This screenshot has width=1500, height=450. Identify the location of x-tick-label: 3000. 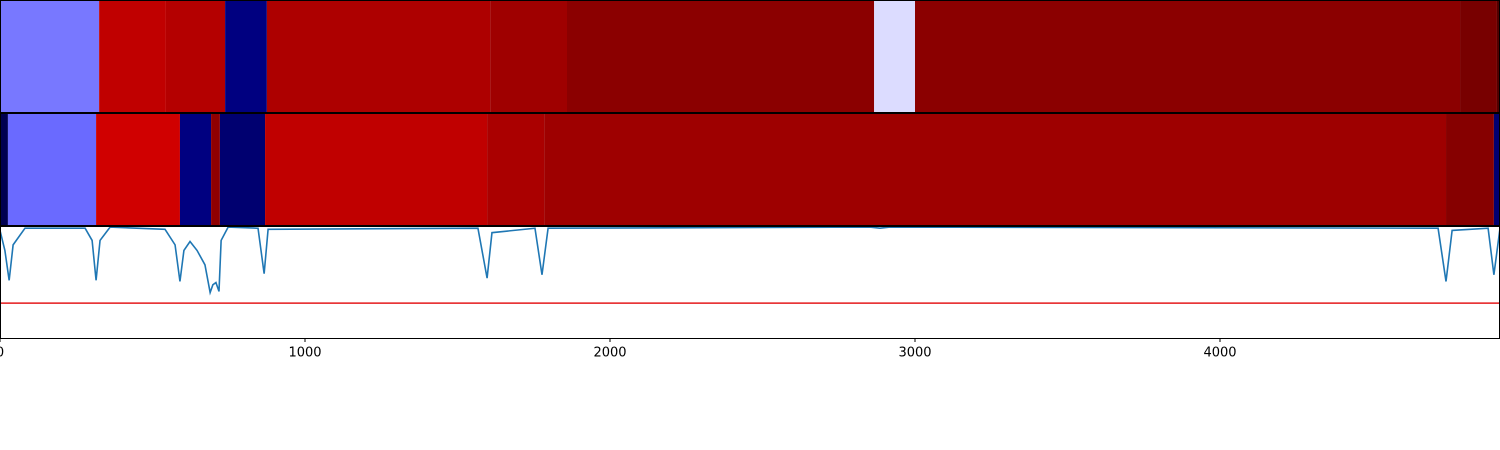
(914, 353).